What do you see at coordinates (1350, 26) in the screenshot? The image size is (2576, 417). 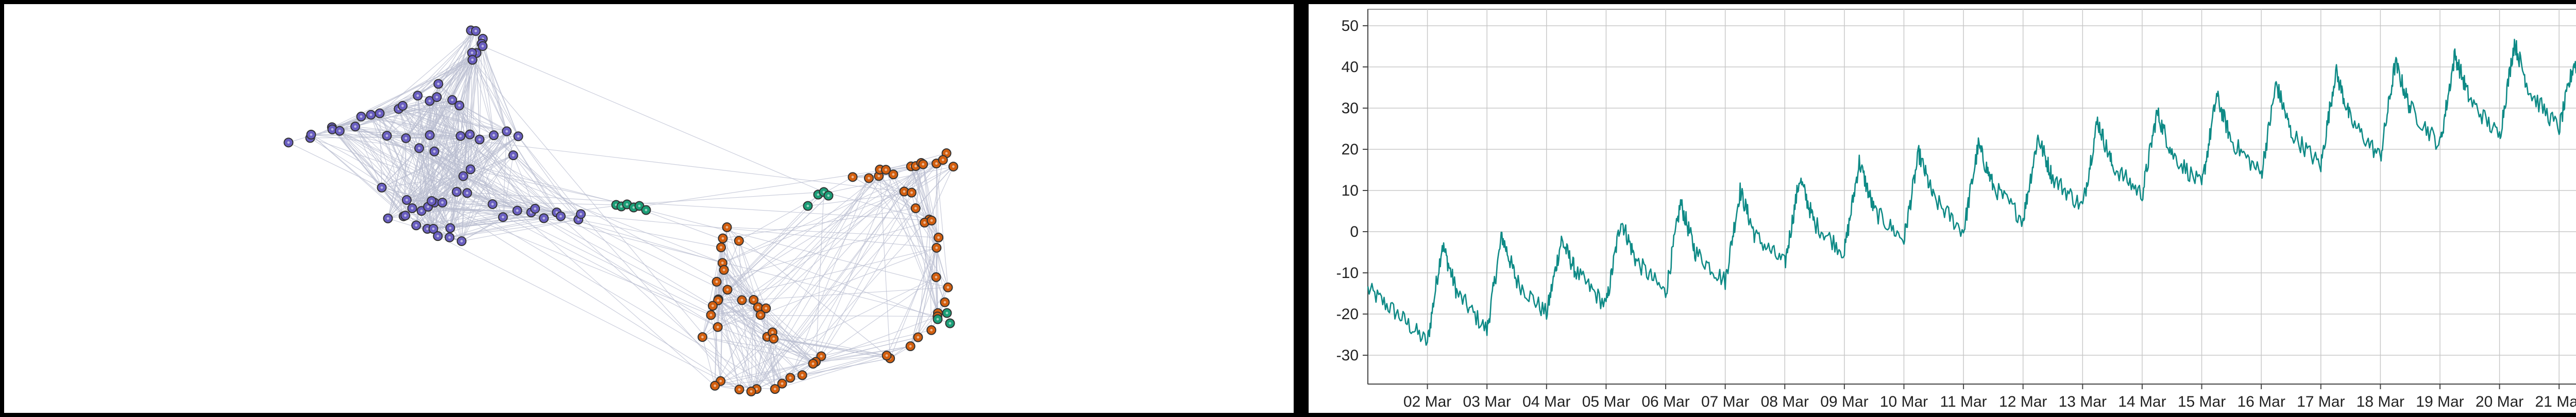 I see `y-tick-label: 50` at bounding box center [1350, 26].